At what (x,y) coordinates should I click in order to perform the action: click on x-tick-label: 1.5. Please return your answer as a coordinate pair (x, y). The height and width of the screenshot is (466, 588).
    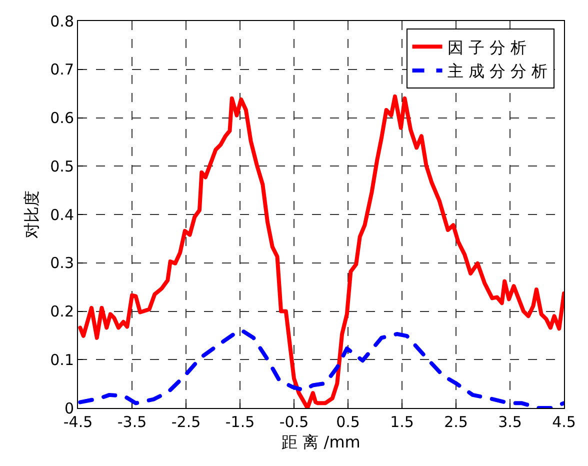
    Looking at the image, I should click on (402, 422).